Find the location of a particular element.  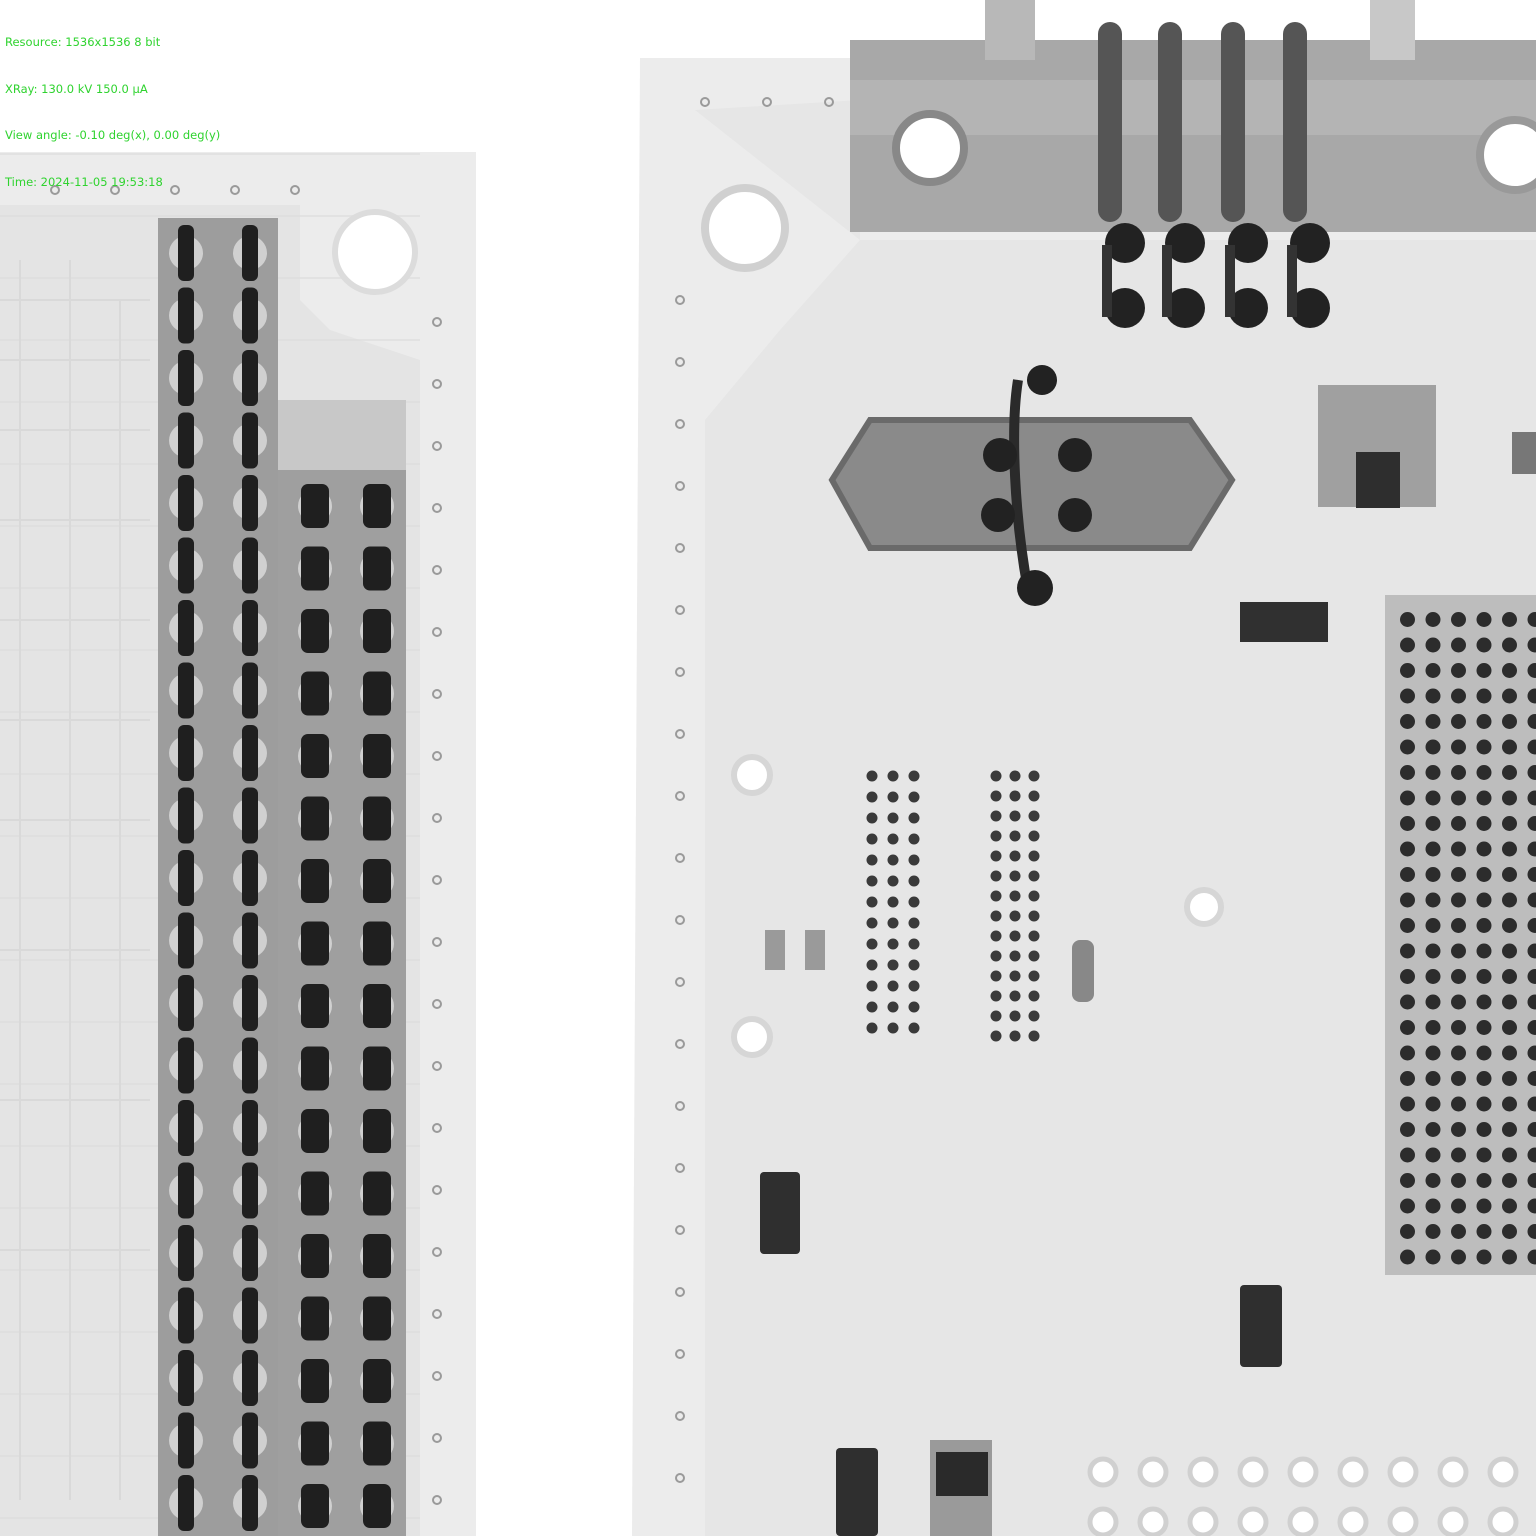

view-angle-label: View angle: -0.10 deg(x), 0.00 deg(y) is located at coordinates (113, 135).